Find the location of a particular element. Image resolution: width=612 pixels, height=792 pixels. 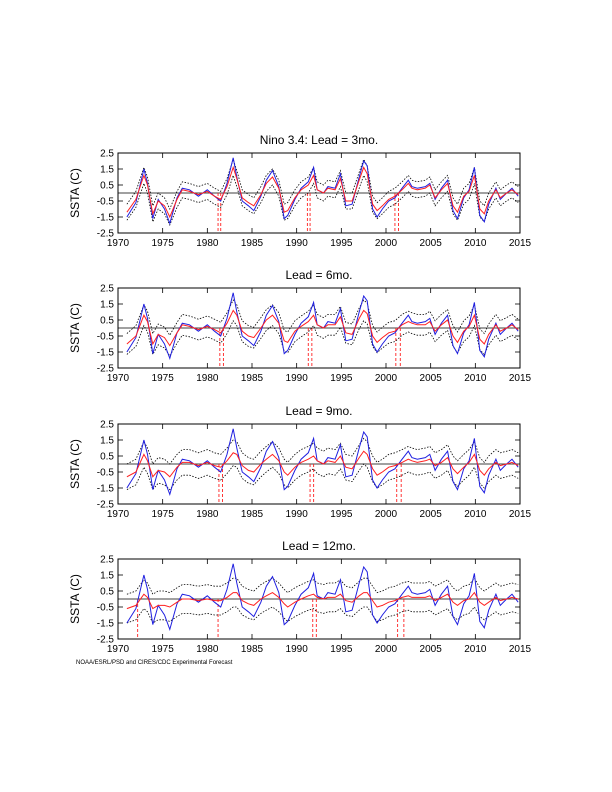

panel-title: Lead = 6mo. is located at coordinates (318, 275).